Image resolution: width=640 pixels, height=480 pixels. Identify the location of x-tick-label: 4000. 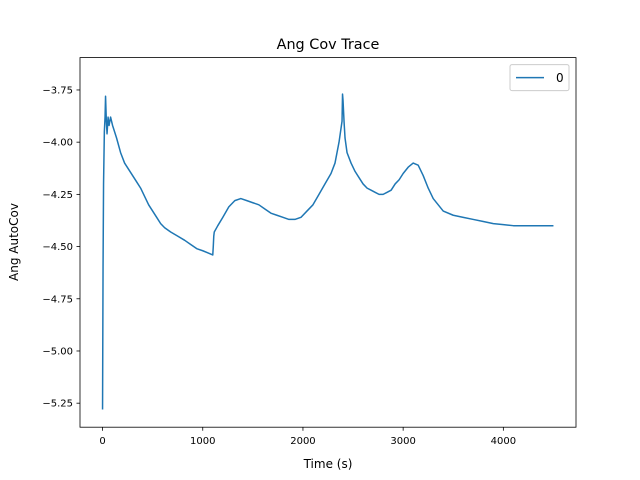
(503, 441).